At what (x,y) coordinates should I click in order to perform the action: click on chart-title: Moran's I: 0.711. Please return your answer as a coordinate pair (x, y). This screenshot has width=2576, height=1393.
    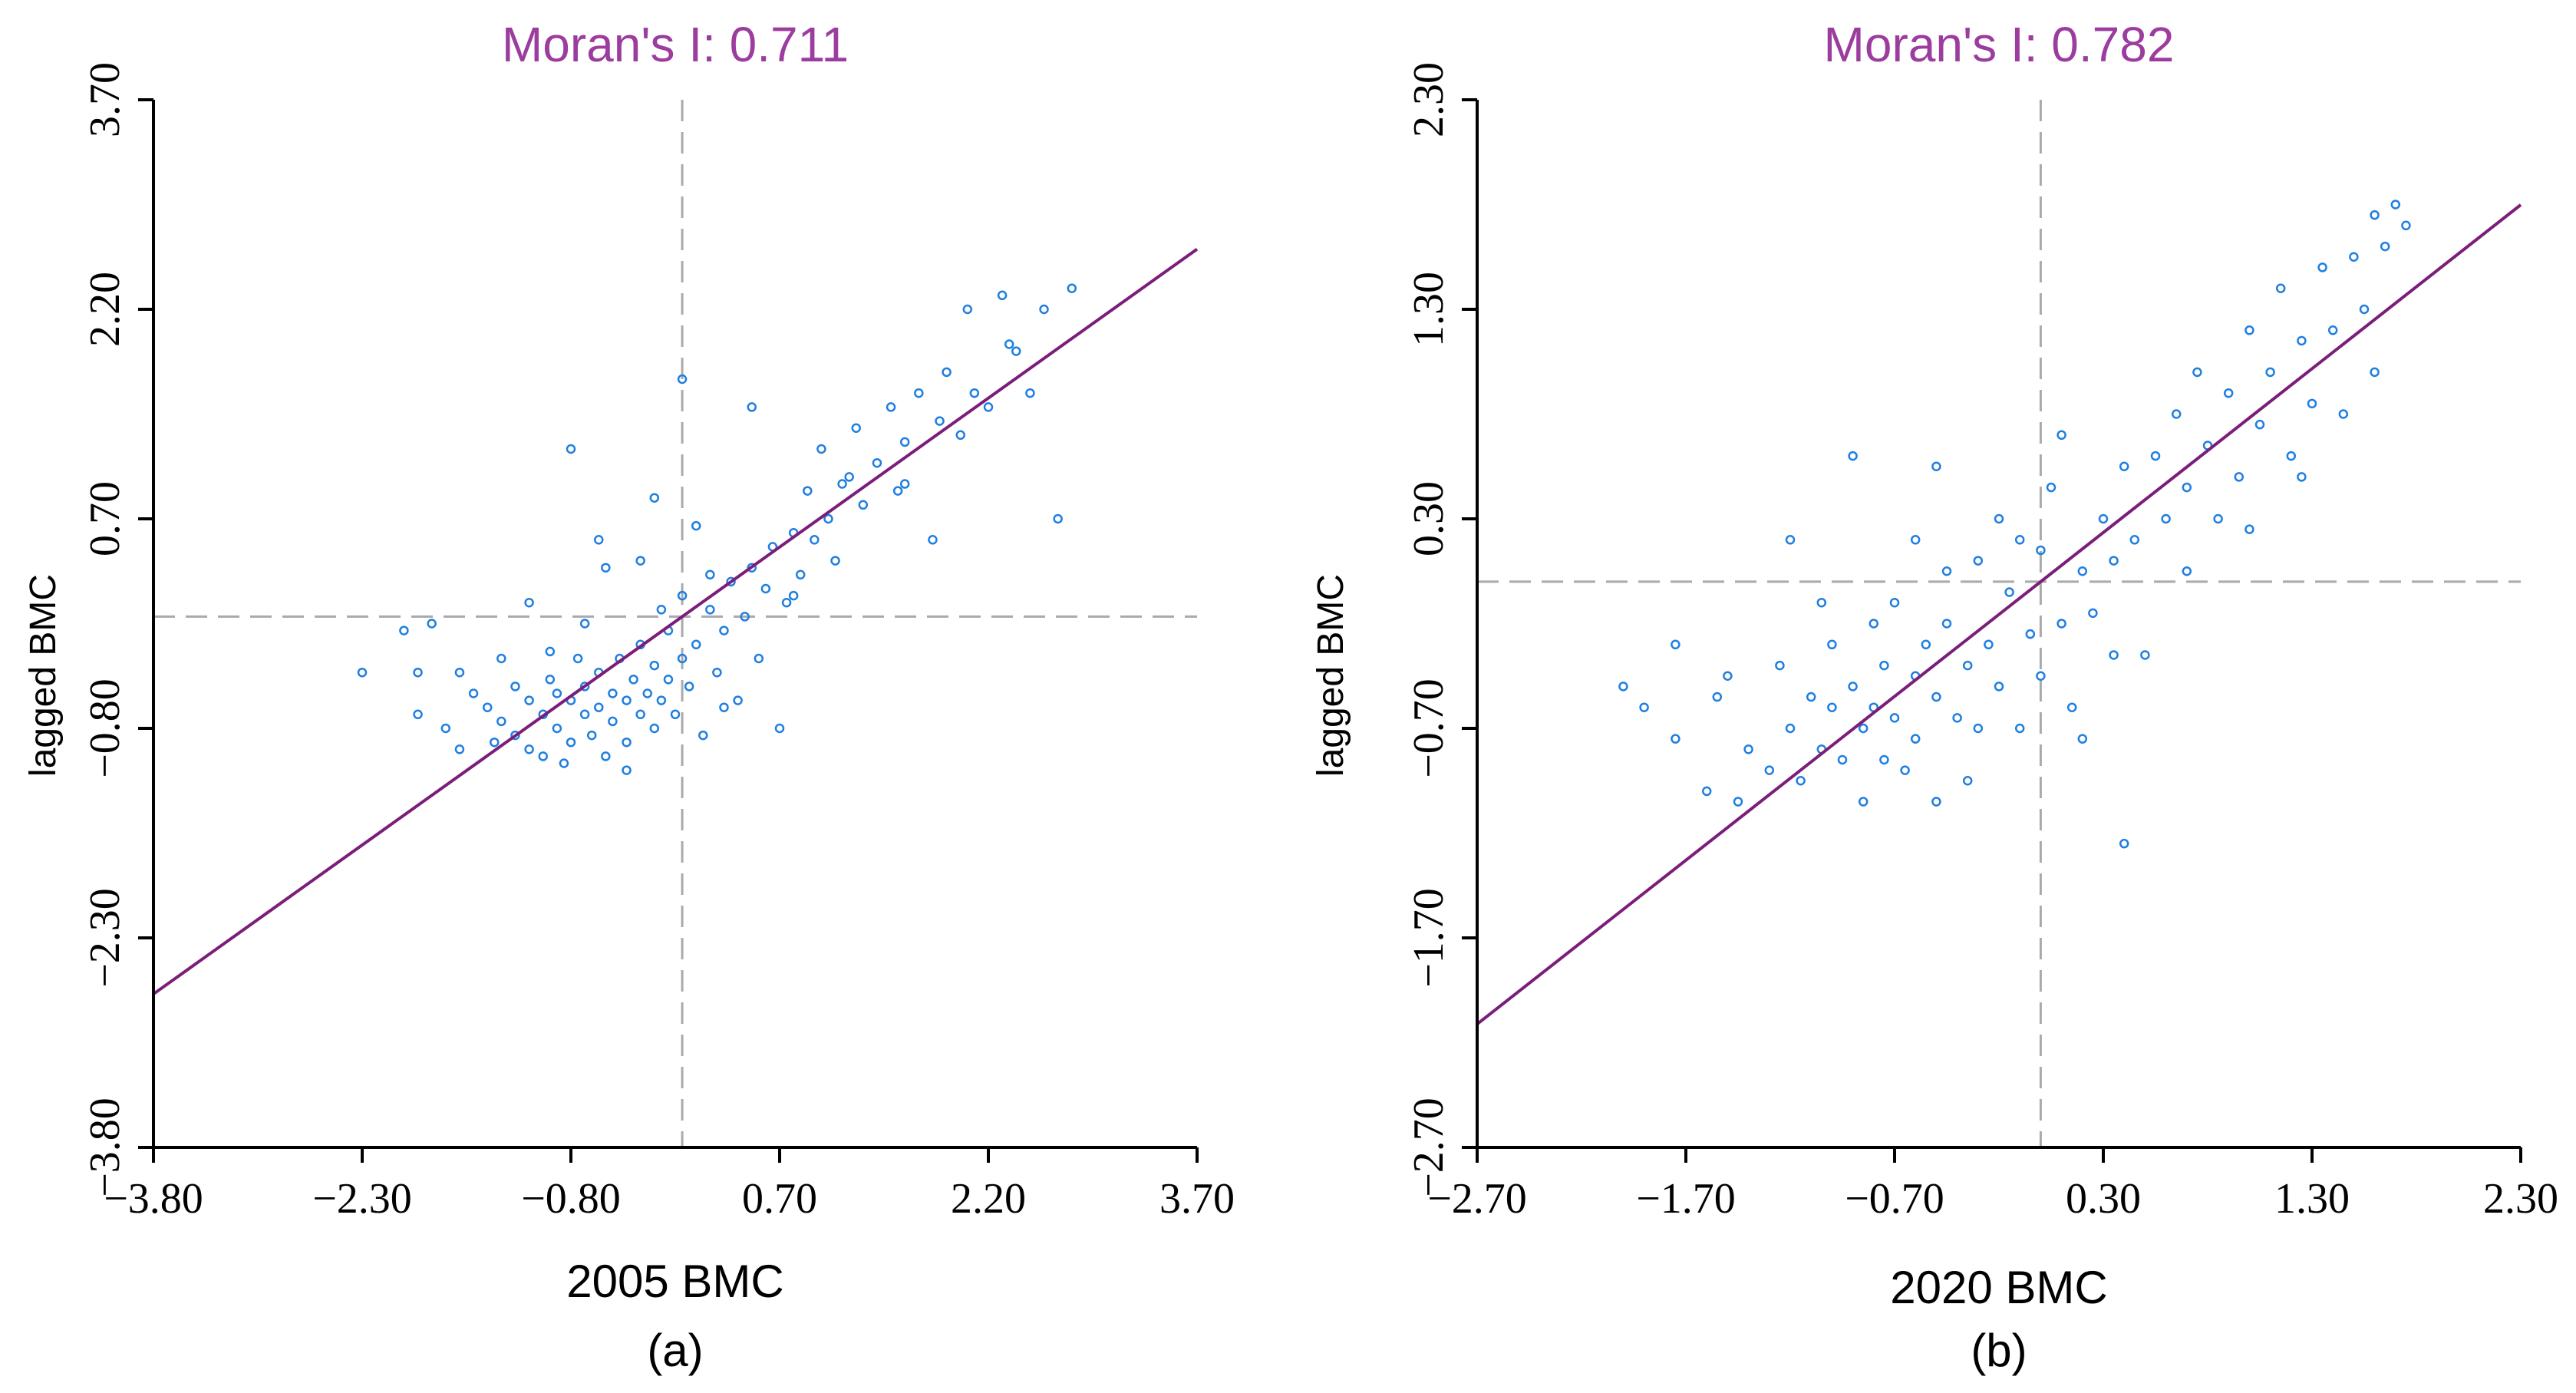
    Looking at the image, I should click on (675, 44).